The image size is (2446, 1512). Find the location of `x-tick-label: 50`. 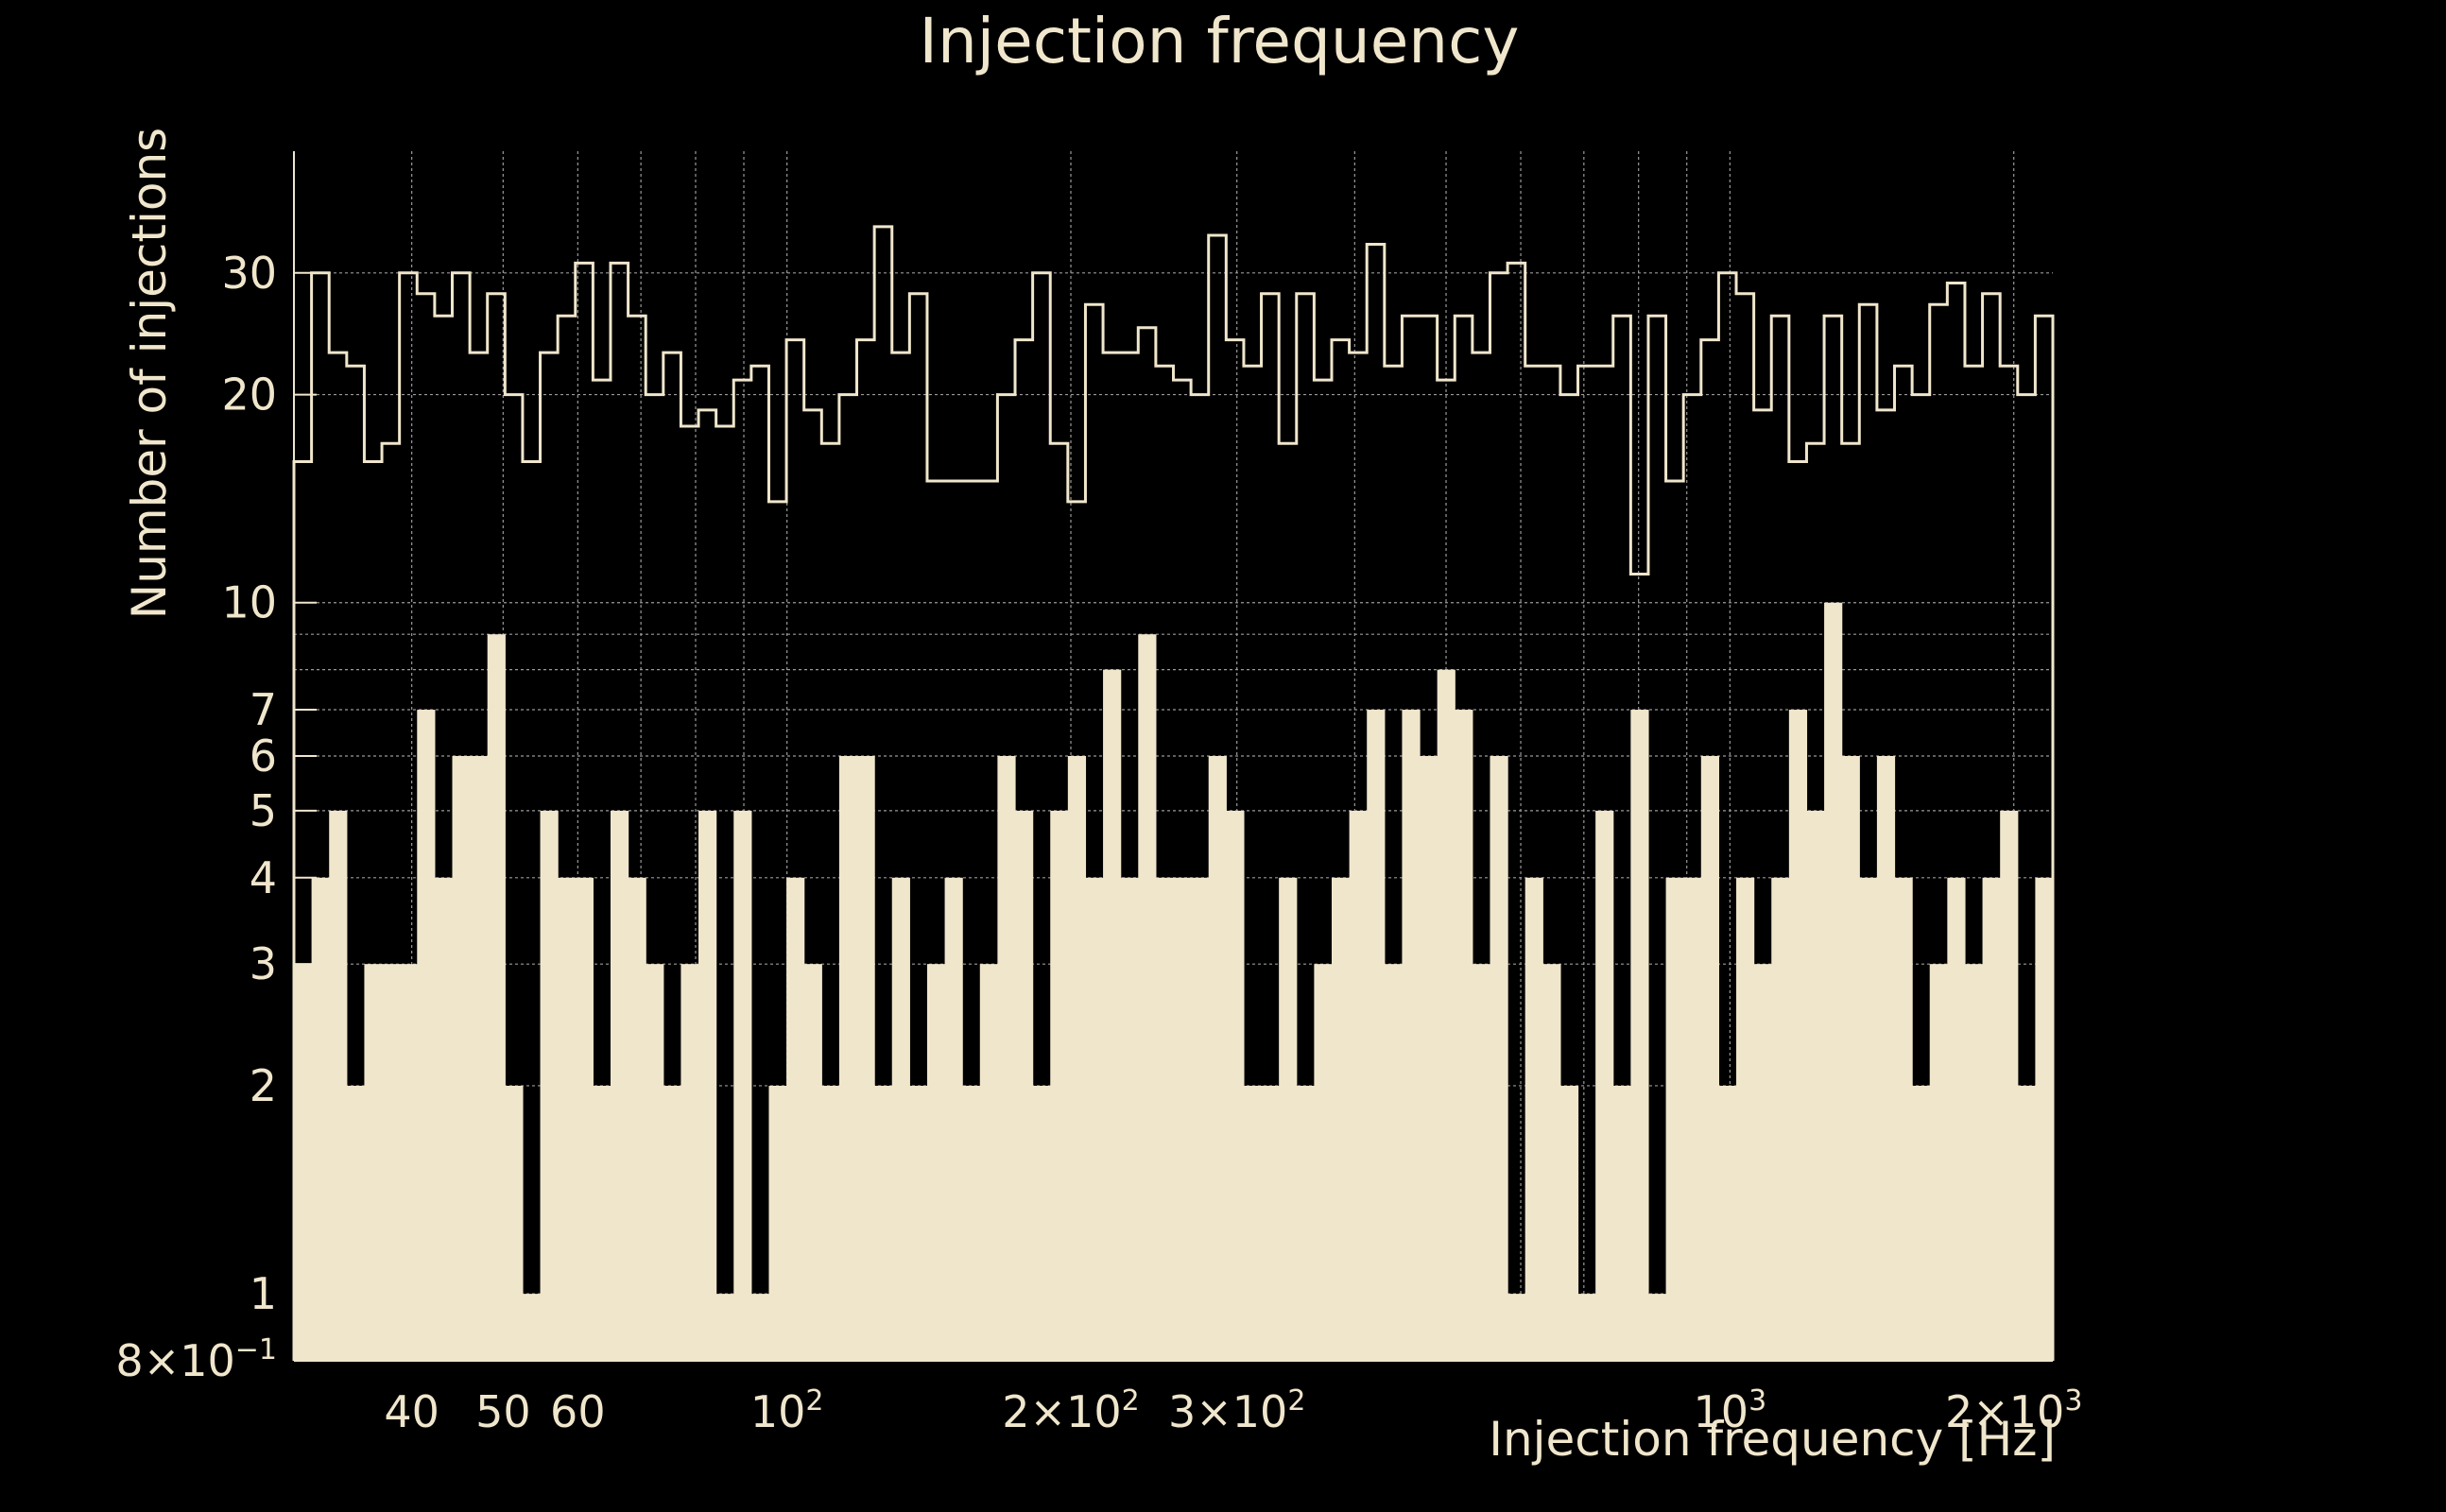

x-tick-label: 50 is located at coordinates (503, 1411).